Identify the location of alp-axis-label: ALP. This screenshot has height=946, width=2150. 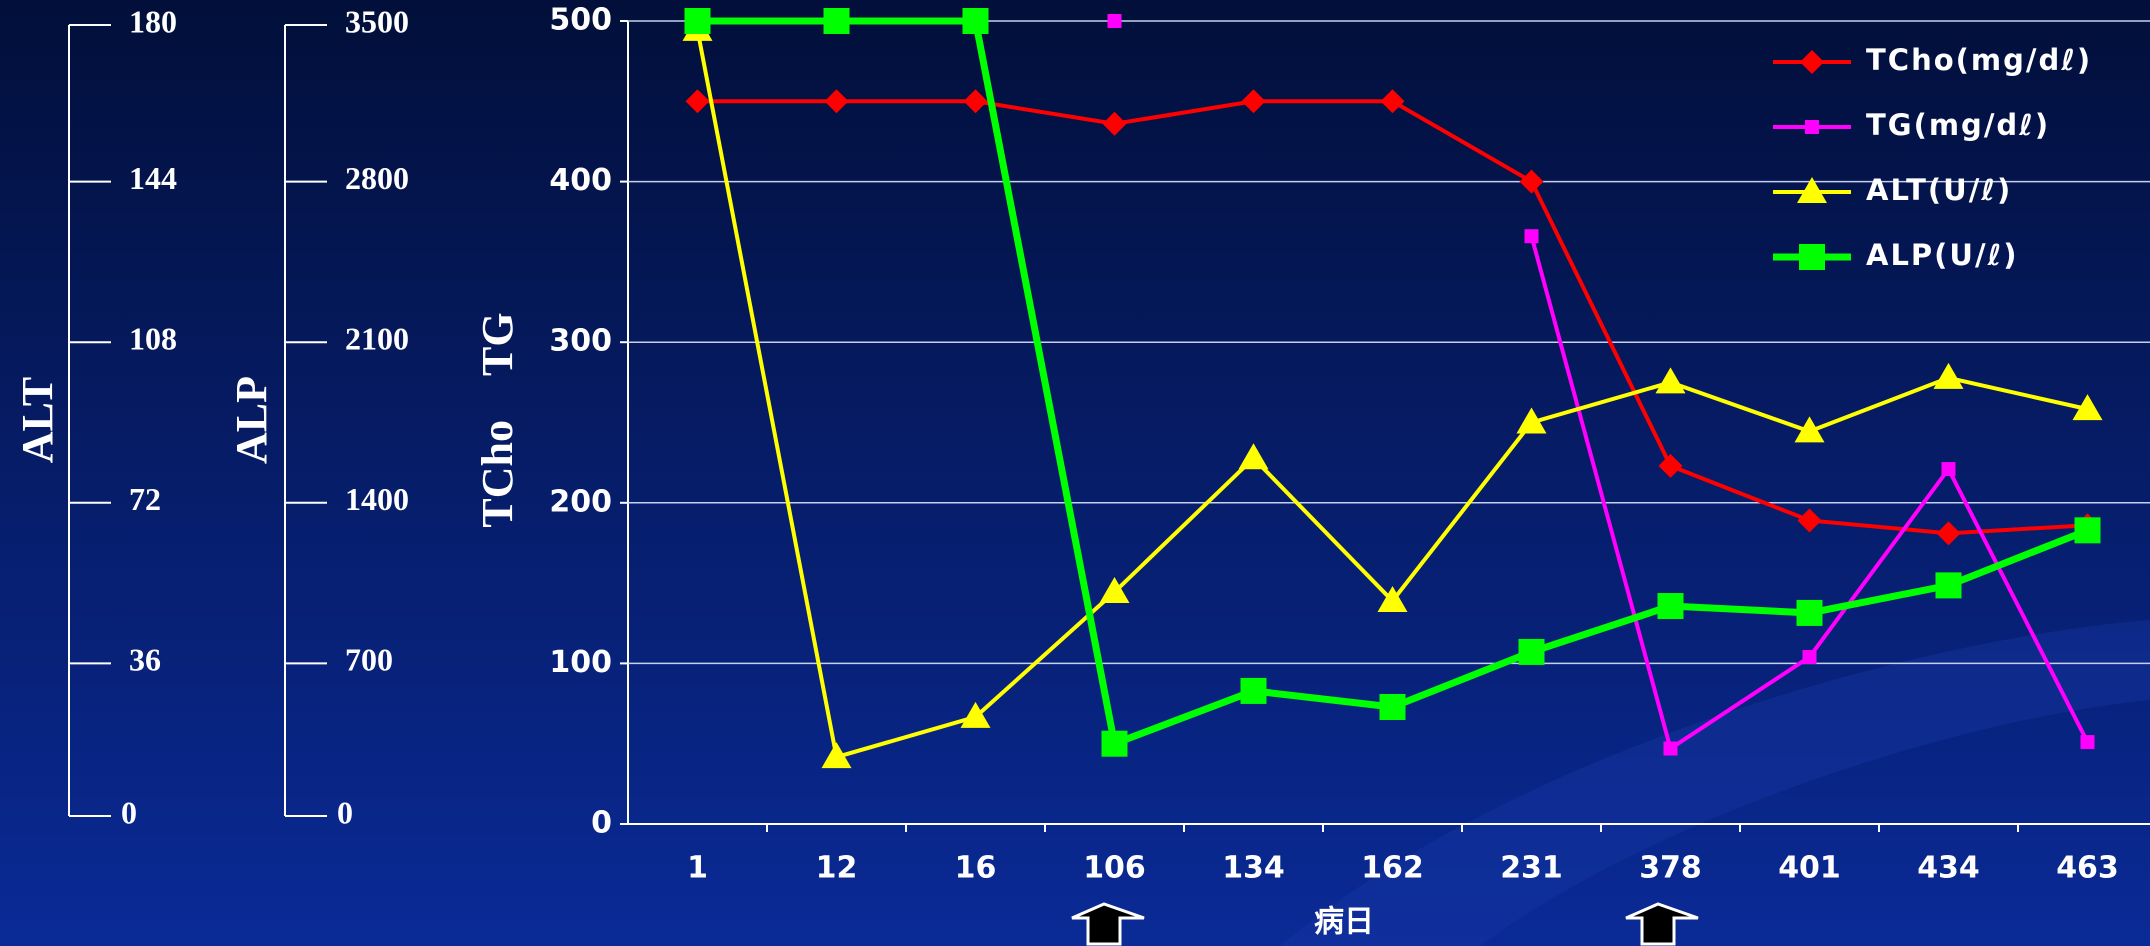
(251, 420).